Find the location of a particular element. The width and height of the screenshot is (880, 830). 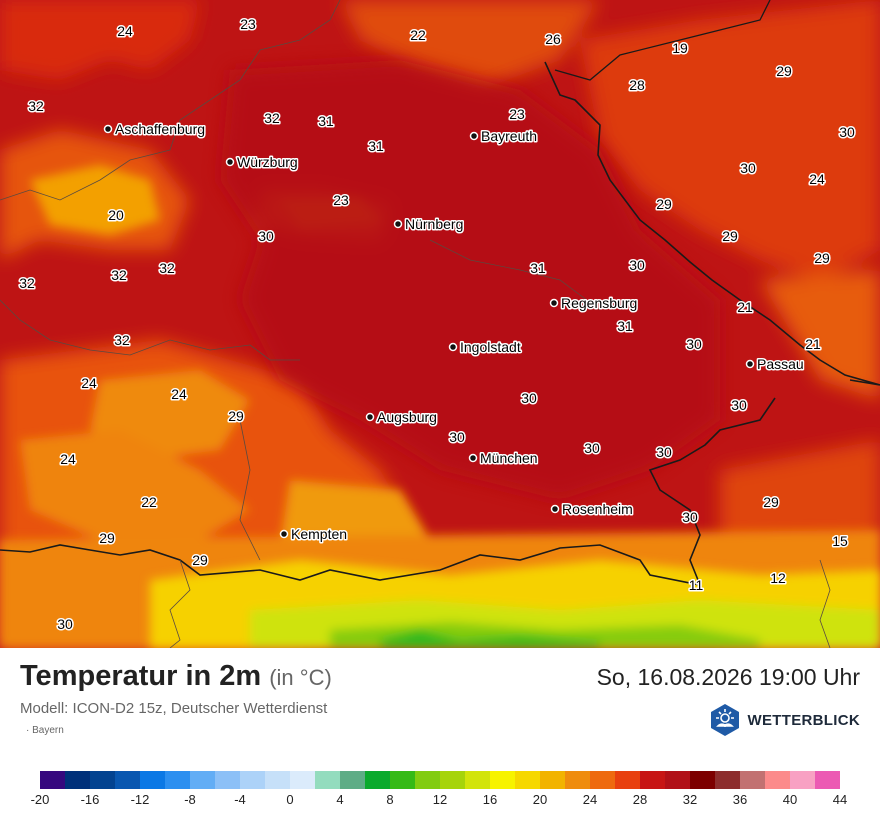

temperature-label: 15 is located at coordinates (840, 541).